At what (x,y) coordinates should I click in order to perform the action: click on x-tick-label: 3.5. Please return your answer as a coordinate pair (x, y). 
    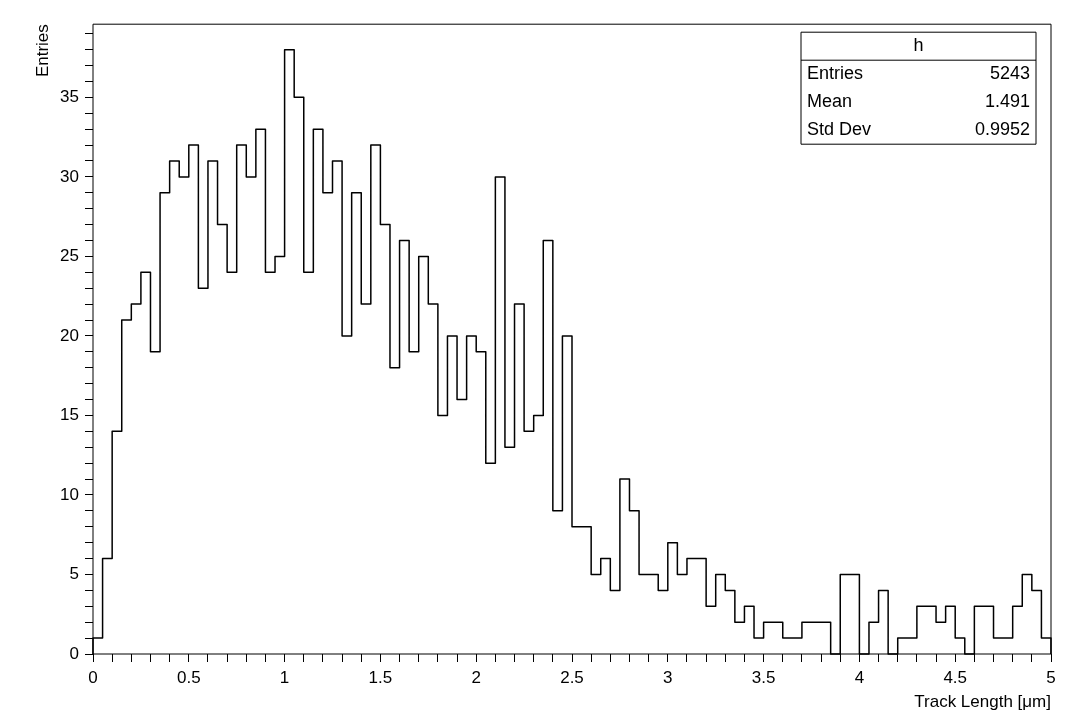
    Looking at the image, I should click on (763, 677).